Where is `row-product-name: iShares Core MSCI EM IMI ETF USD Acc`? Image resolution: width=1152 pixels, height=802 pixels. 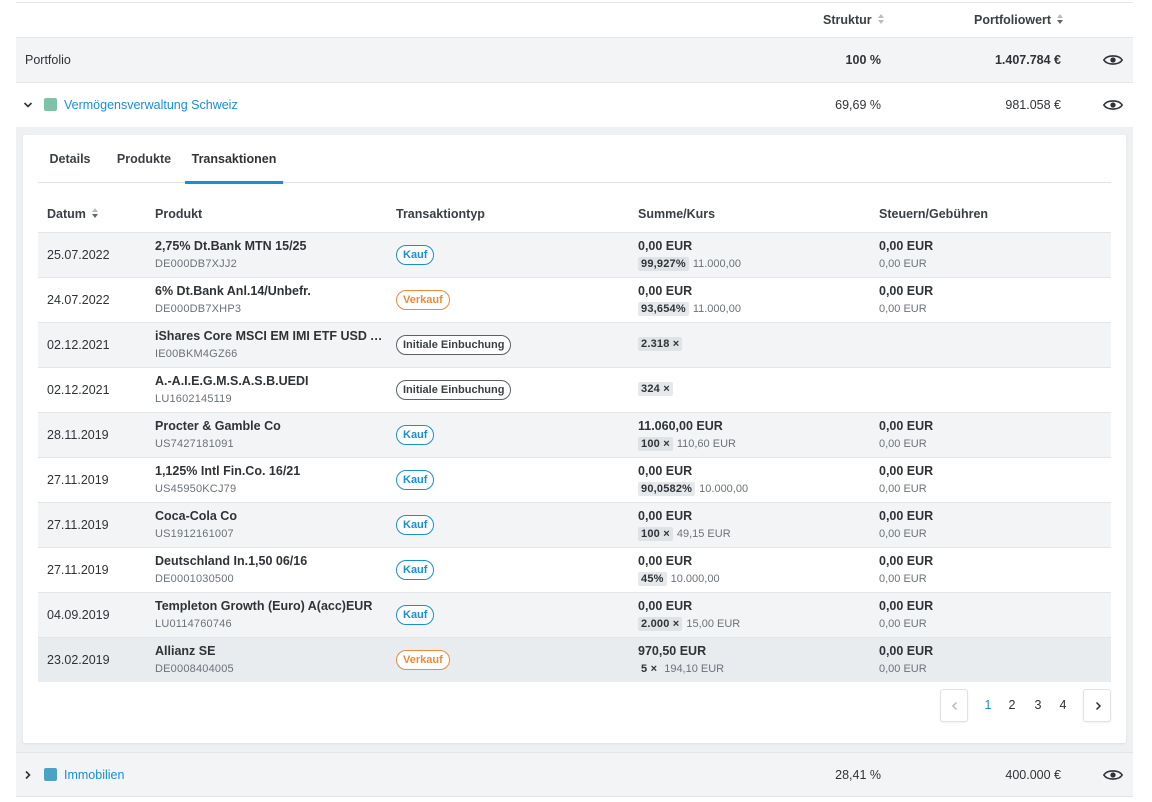 row-product-name: iShares Core MSCI EM IMI ETF USD Acc is located at coordinates (271, 336).